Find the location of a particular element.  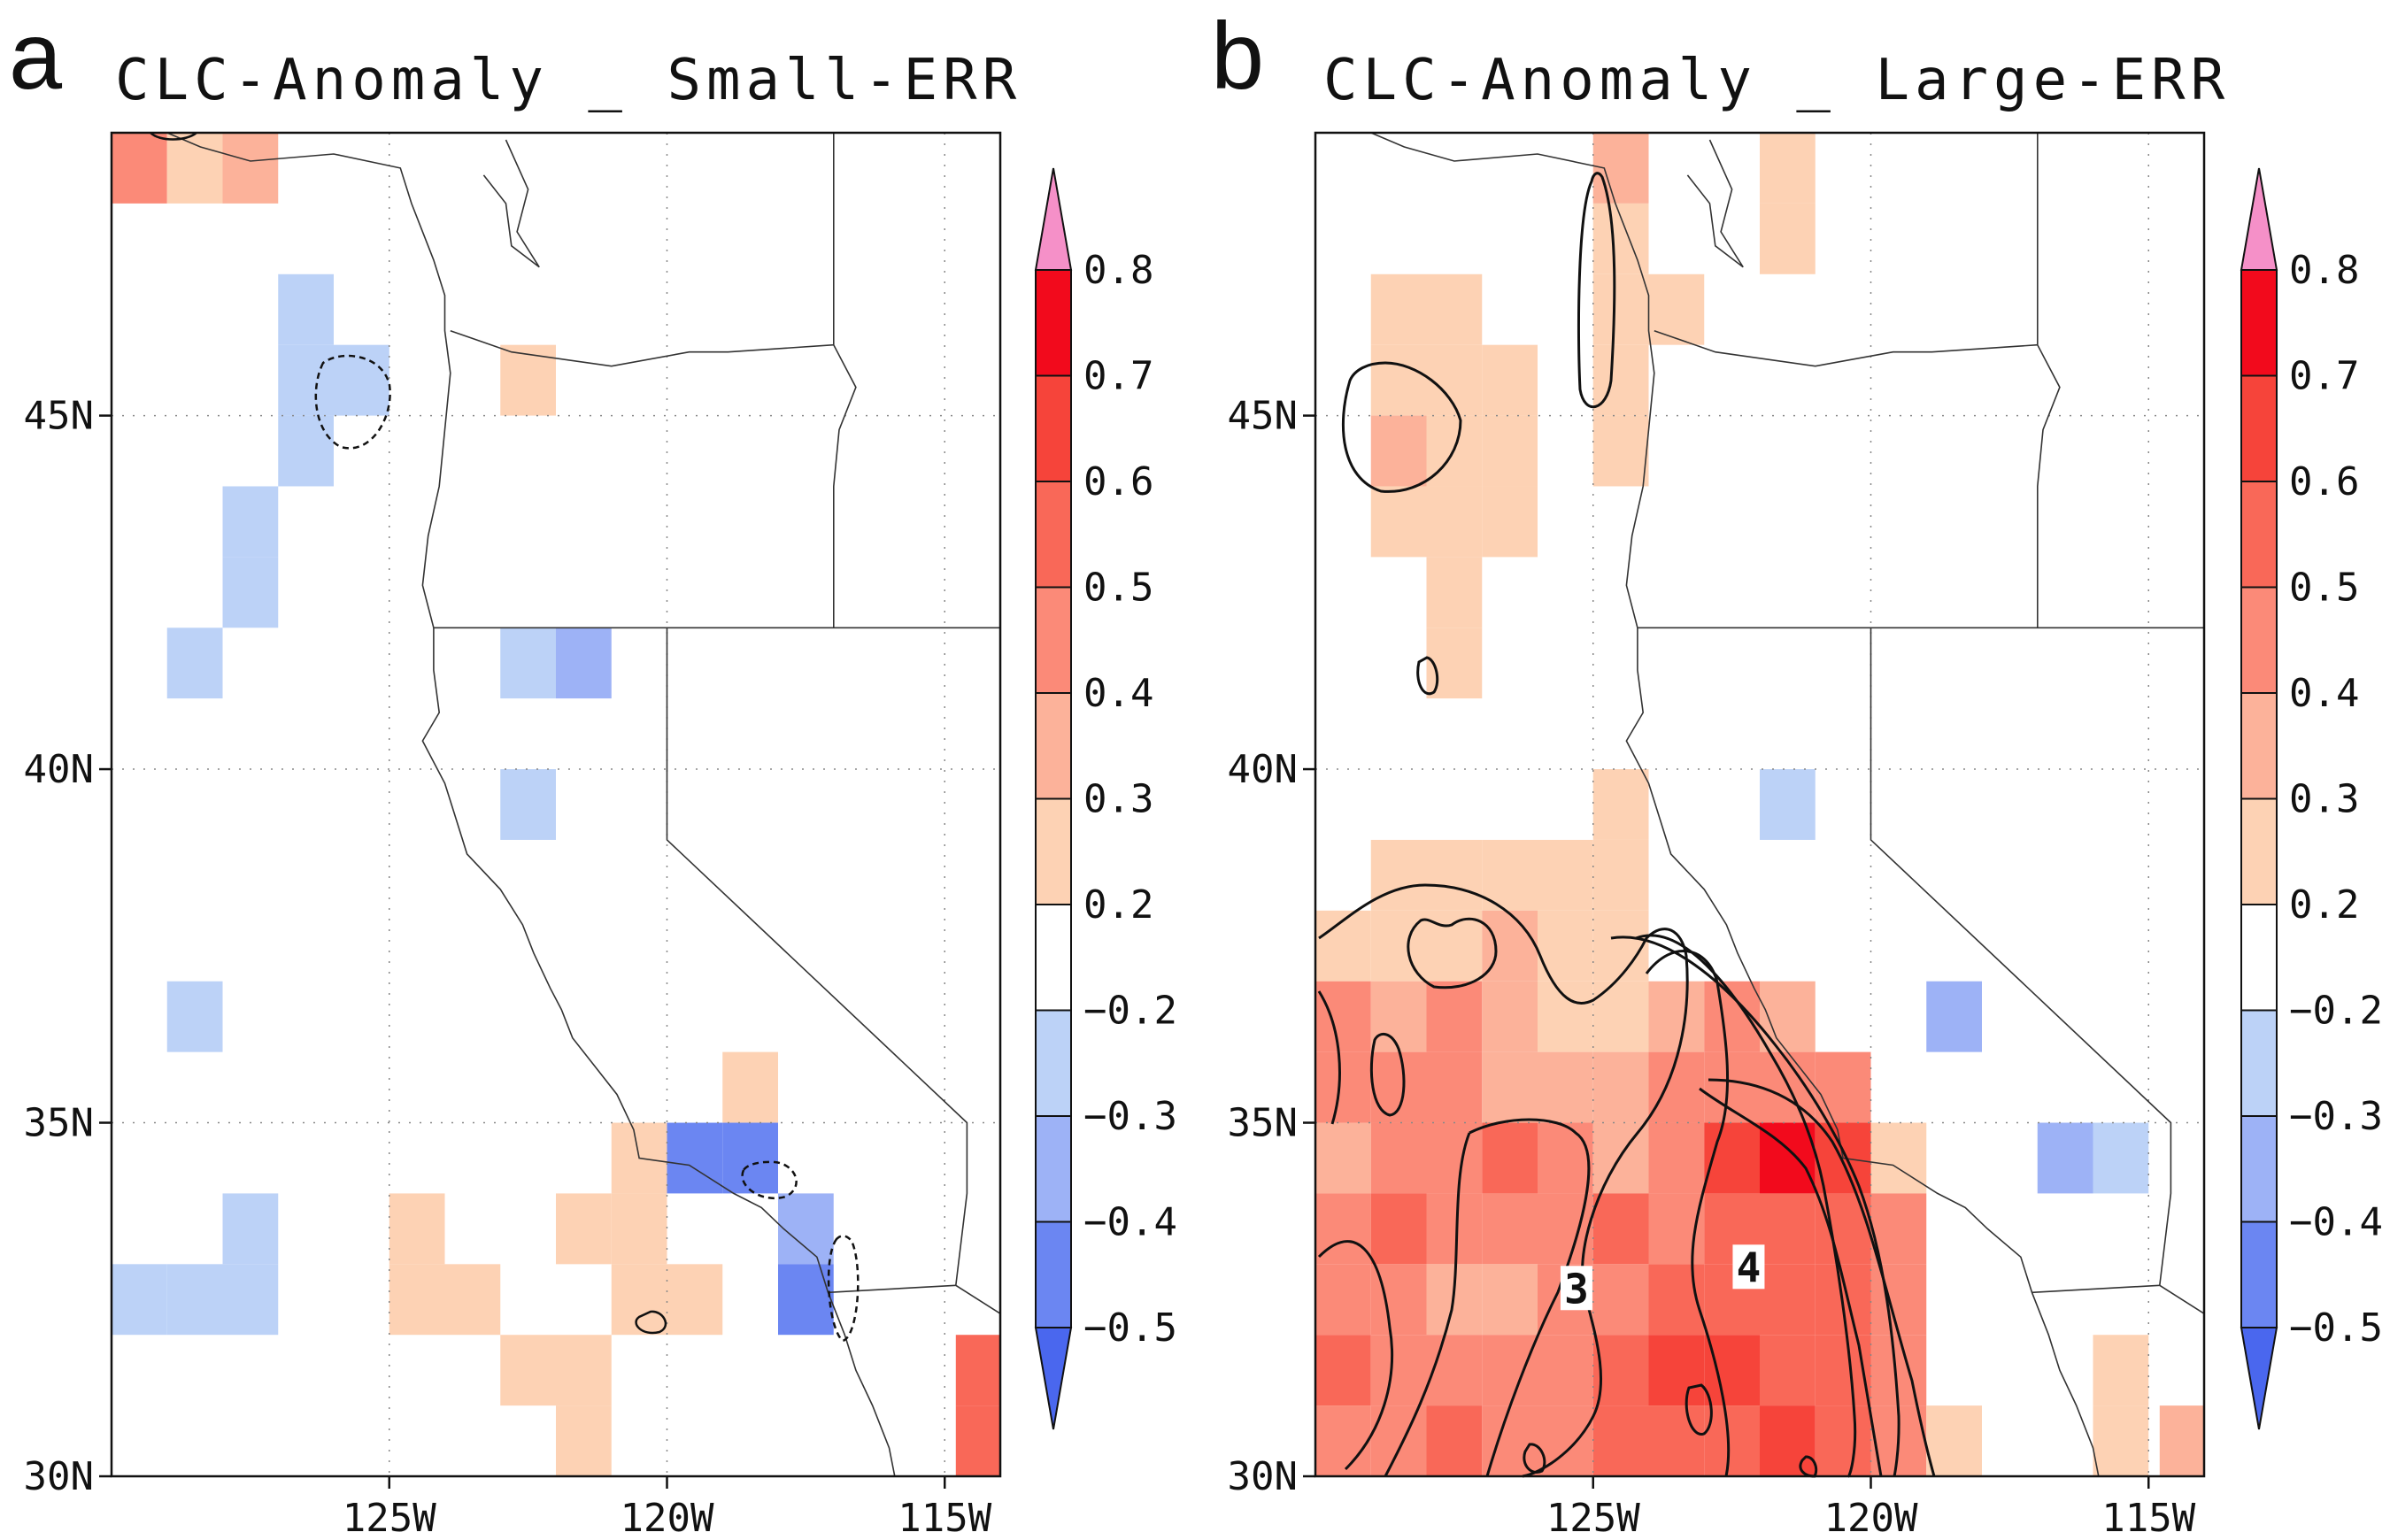

panel-a-contour-sd is located at coordinates (843, 1289).